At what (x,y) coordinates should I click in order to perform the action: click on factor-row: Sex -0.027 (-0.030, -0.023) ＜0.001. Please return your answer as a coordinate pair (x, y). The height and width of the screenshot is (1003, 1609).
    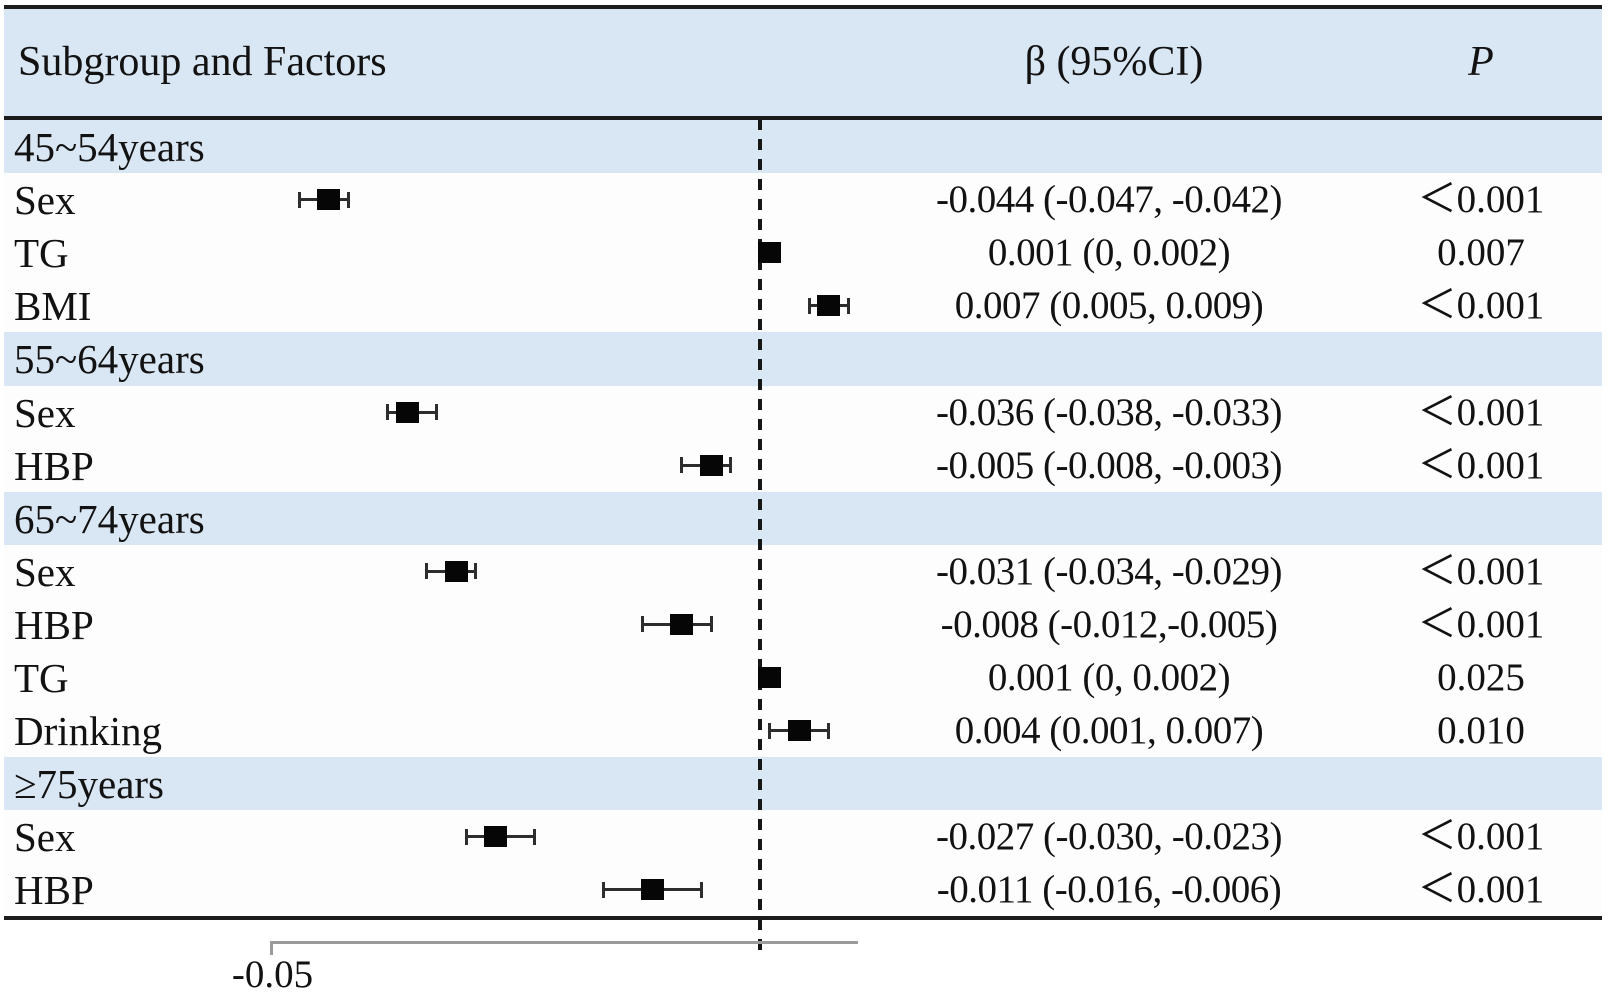
    Looking at the image, I should click on (803, 837).